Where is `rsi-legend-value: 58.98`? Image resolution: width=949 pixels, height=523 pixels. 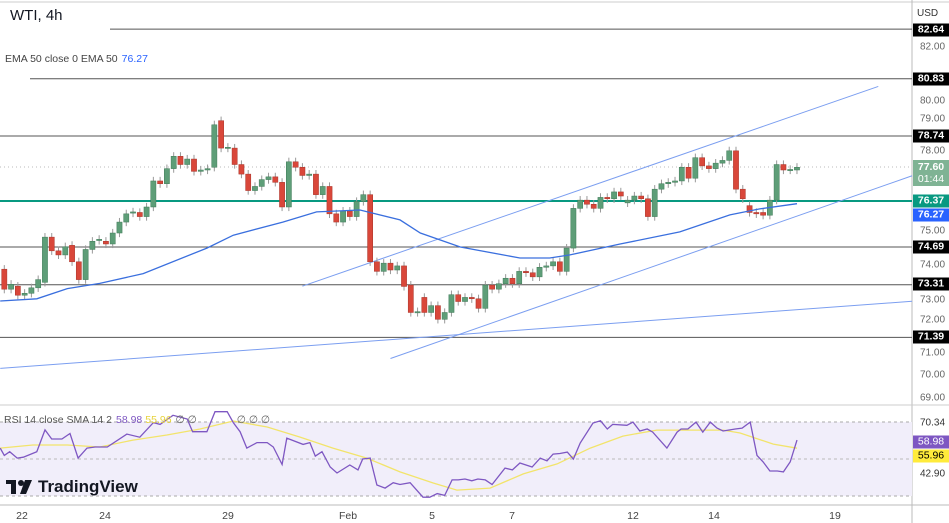
rsi-legend-value: 58.98 is located at coordinates (129, 420).